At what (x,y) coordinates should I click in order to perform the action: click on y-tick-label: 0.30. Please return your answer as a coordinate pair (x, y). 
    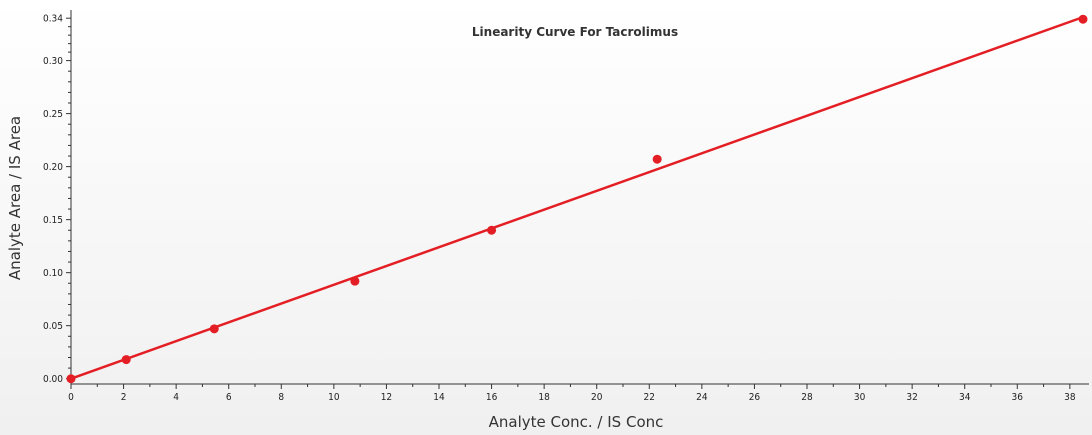
    Looking at the image, I should click on (53, 61).